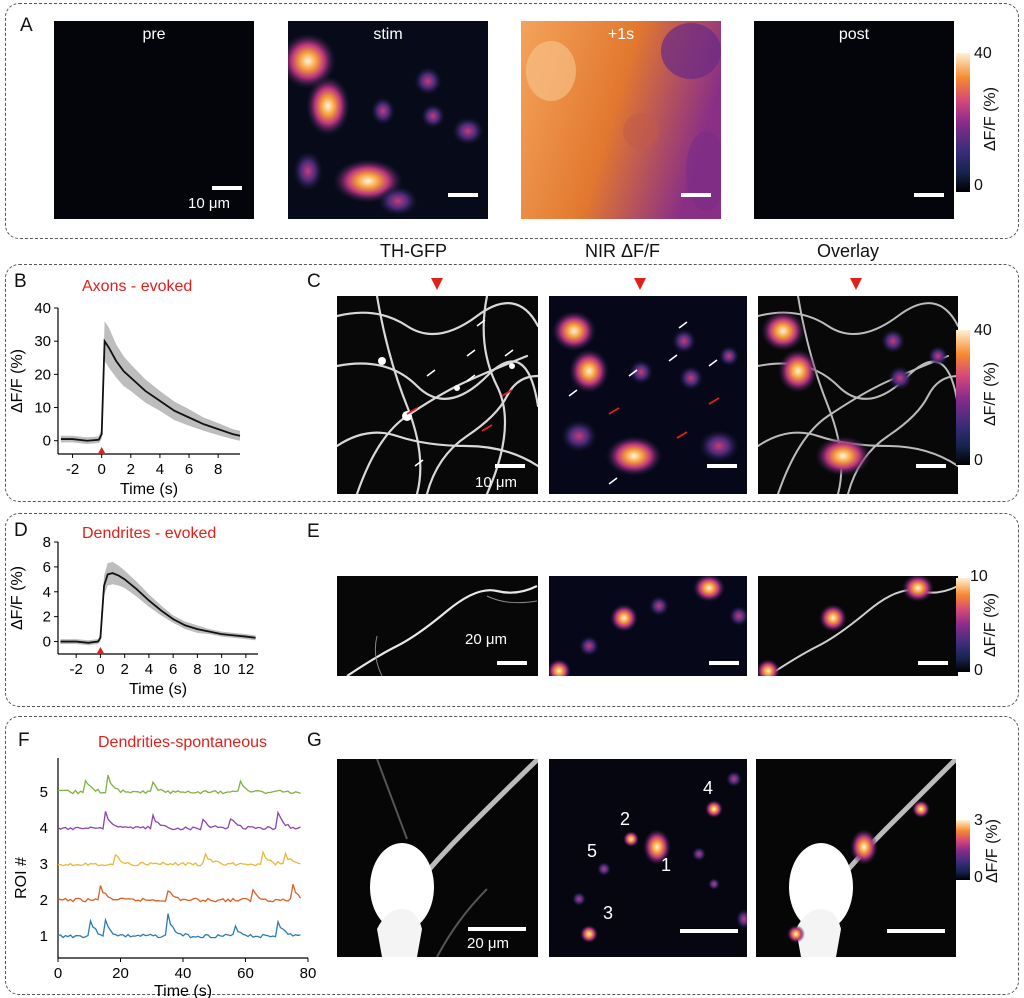  I want to click on image-nir-dff-axons, so click(648, 395).